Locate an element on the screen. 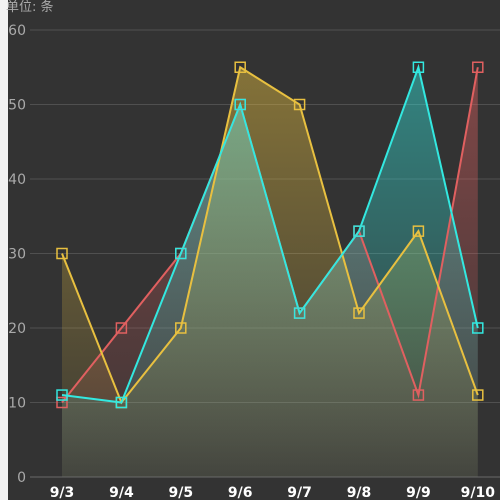  y-axis: 0 10 20 30 40 50 60 is located at coordinates (17, 254).